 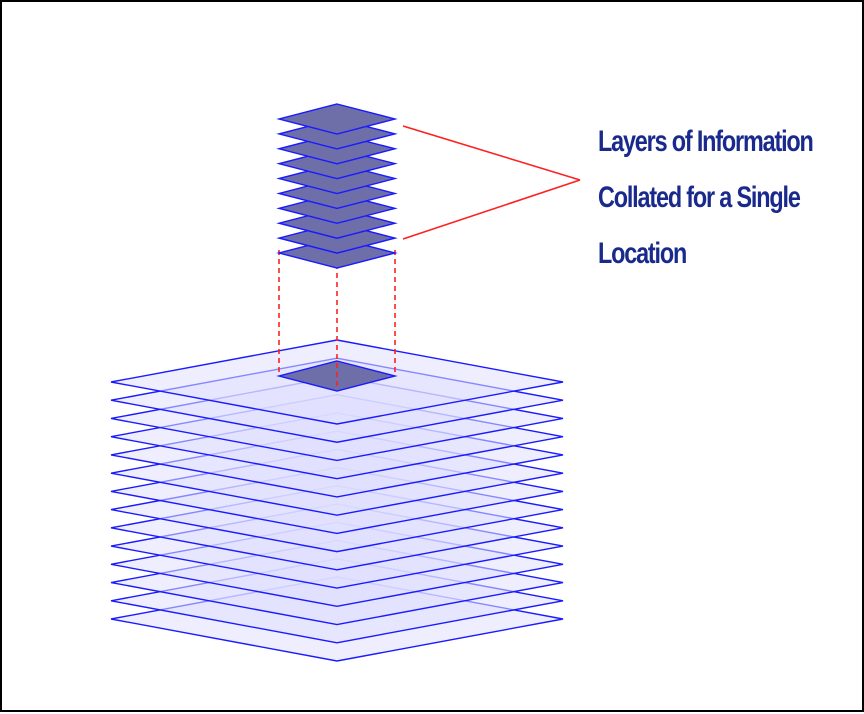 I want to click on caption-line-1: Layers of Information, so click(x=706, y=141).